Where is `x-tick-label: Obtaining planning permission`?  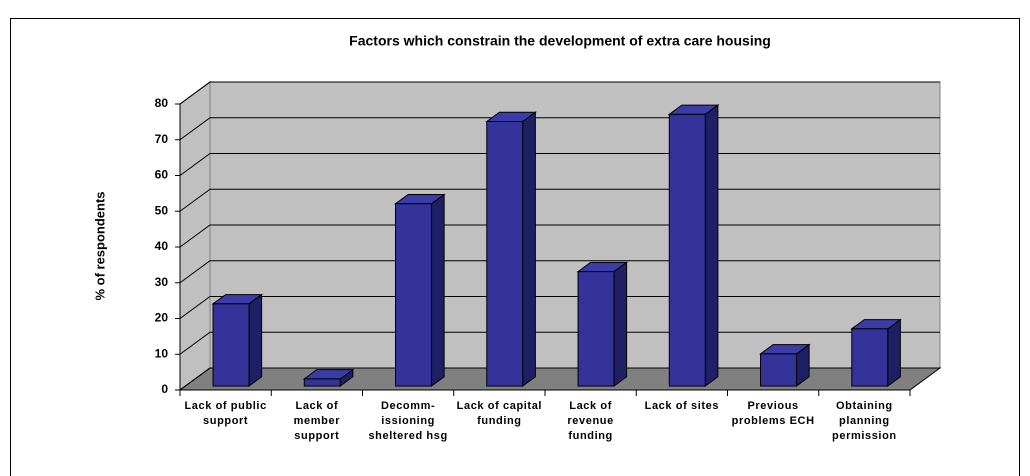 x-tick-label: Obtaining planning permission is located at coordinates (864, 421).